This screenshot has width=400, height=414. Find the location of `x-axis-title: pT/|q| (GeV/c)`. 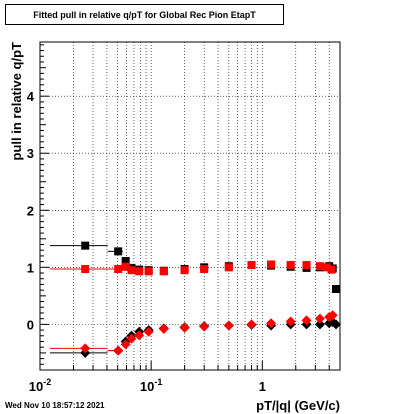

x-axis-title: pT/|q| (GeV/c) is located at coordinates (298, 405).